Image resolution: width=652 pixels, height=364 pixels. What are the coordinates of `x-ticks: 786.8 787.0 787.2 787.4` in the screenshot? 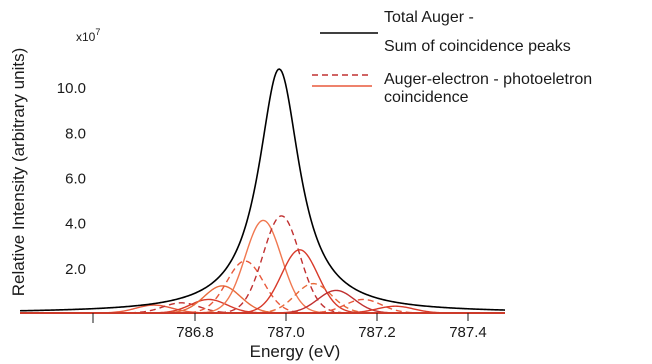 It's located at (331, 327).